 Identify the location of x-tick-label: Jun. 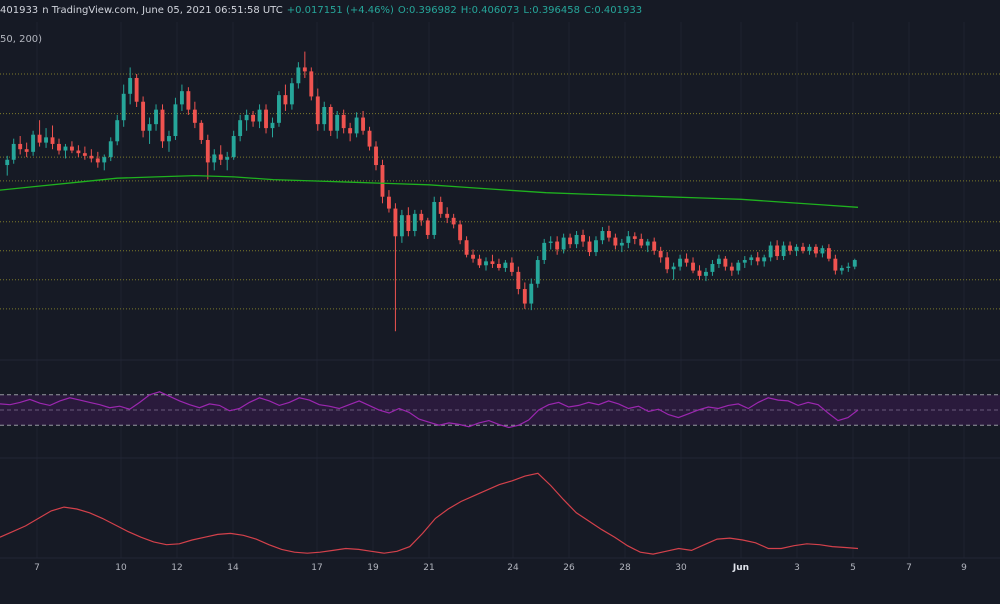
(740, 568).